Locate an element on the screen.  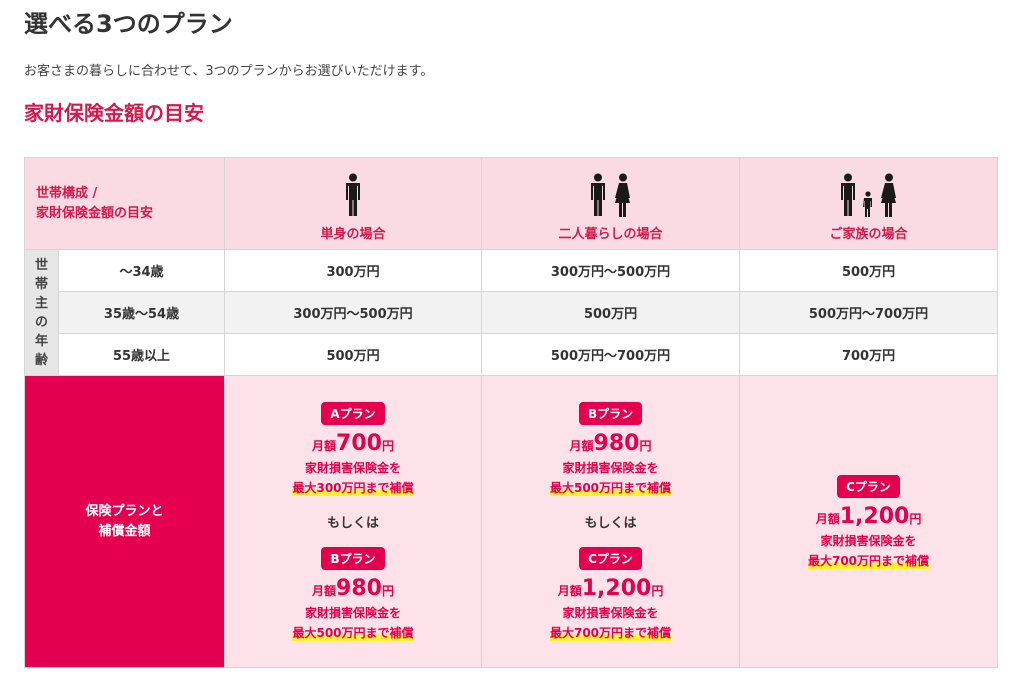
corner-cell: 世帯構成 / 家財保険金額の目安 is located at coordinates (124, 203).